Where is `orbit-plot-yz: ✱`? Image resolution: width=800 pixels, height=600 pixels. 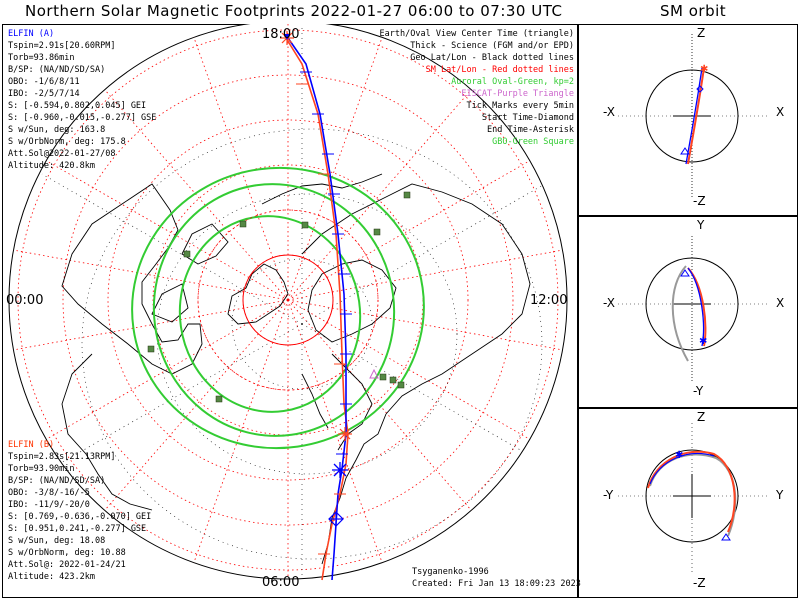 orbit-plot-yz: ✱ is located at coordinates (693, 498).